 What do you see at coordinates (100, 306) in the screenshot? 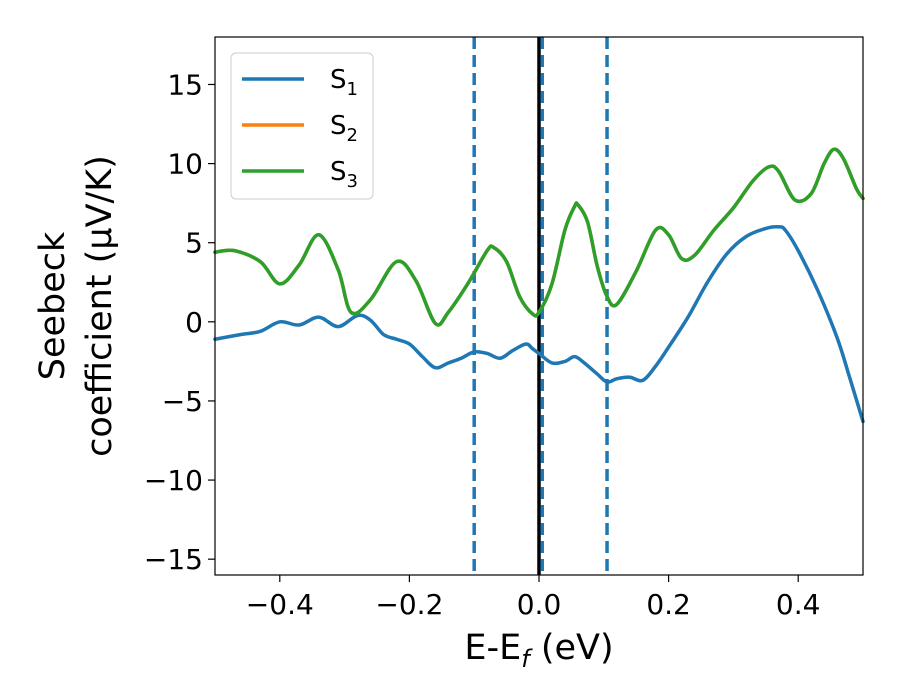
I see `y-axis-label-line2: coefficient (μV/K)` at bounding box center [100, 306].